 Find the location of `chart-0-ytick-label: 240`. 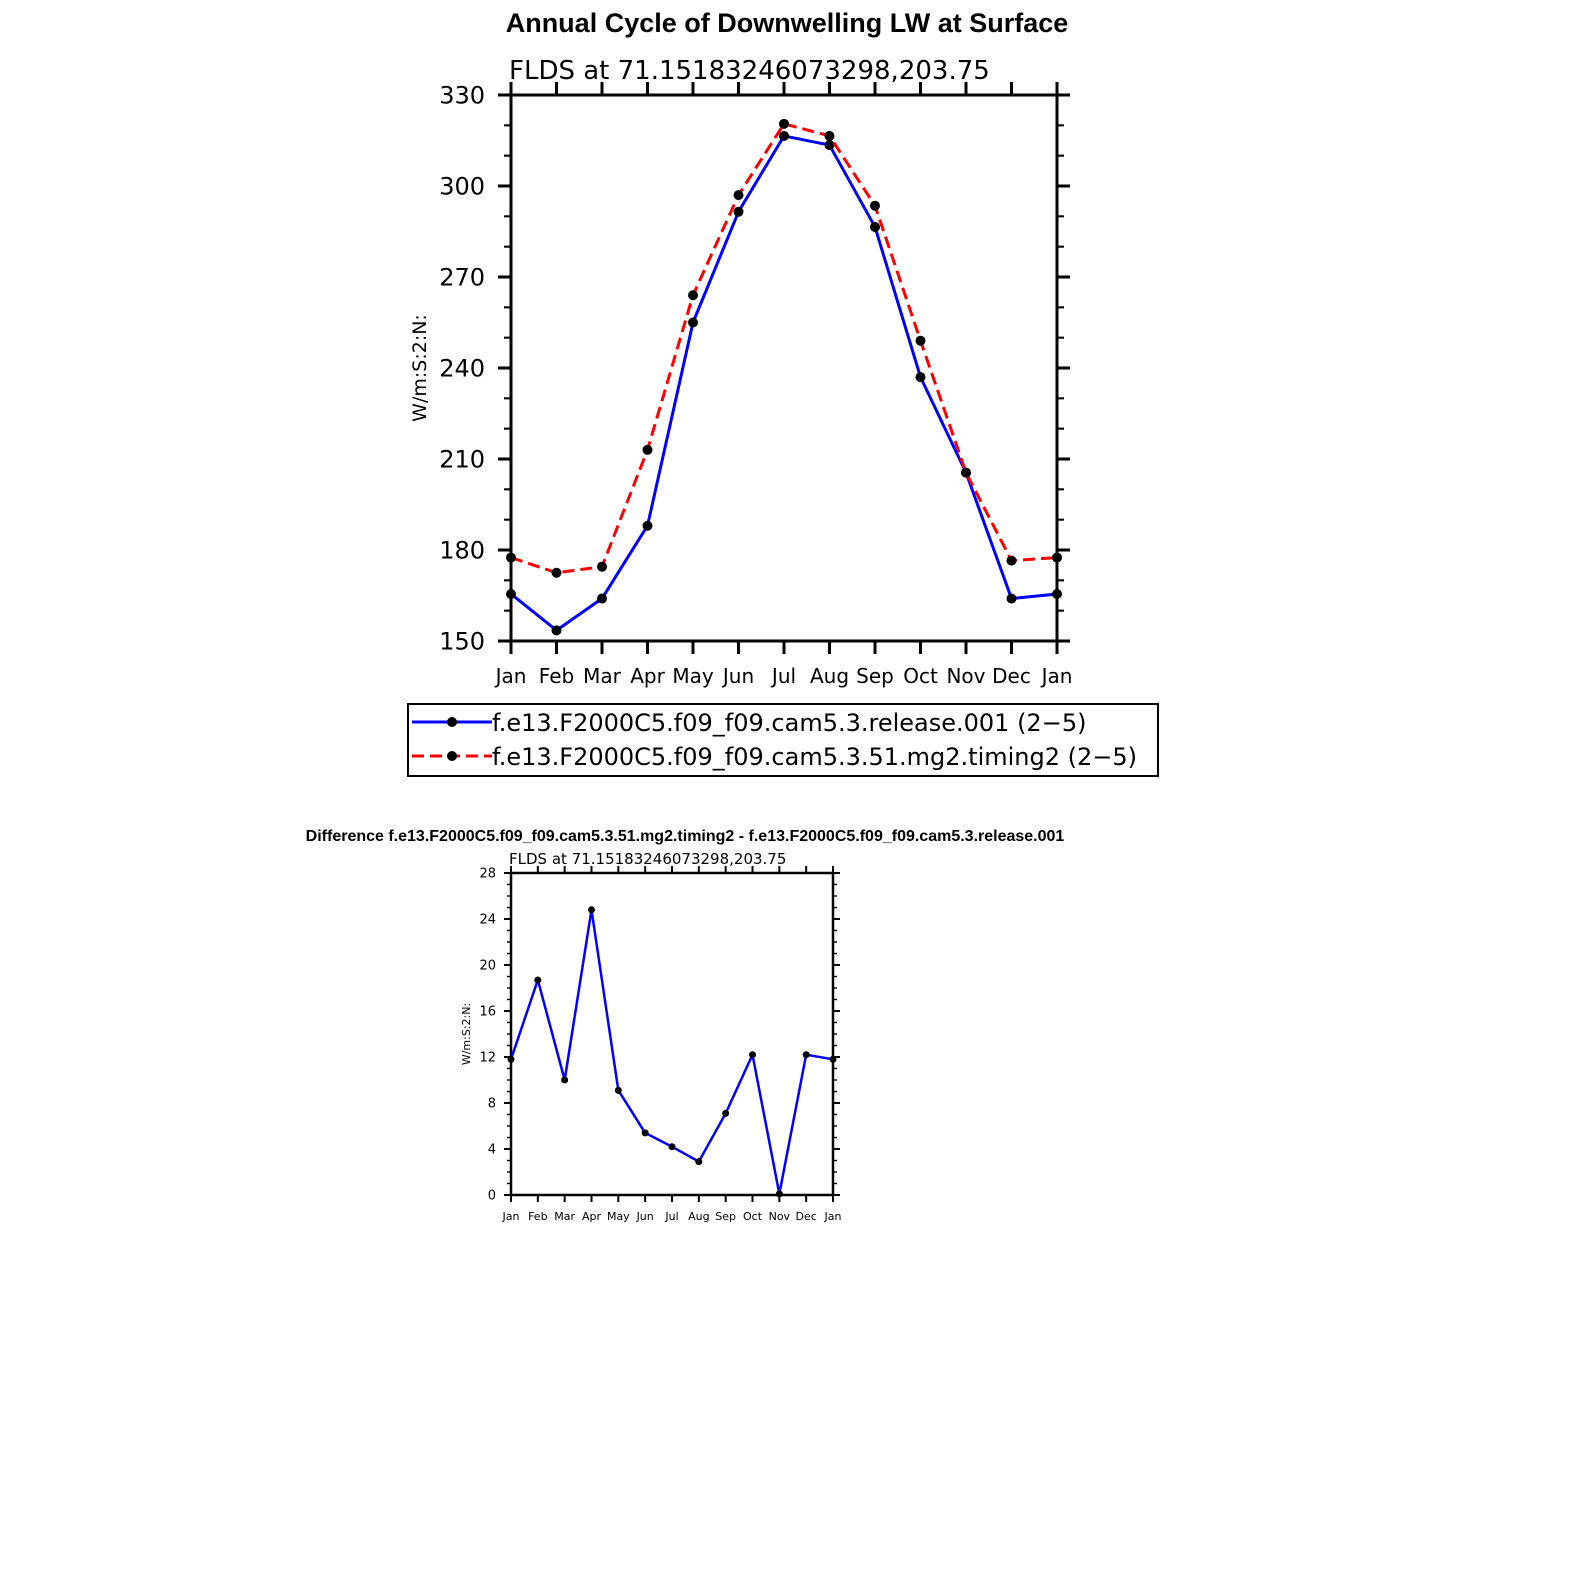

chart-0-ytick-label: 240 is located at coordinates (462, 369).